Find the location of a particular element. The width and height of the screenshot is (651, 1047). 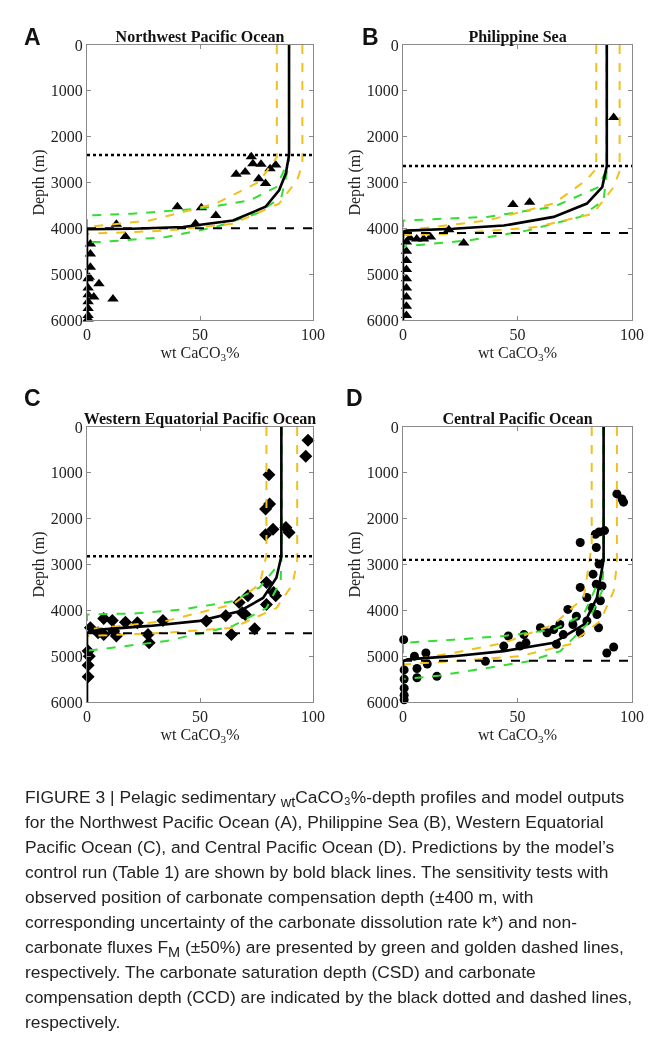

chart-title: Western Equatorial Pacific Ocean is located at coordinates (200, 419).